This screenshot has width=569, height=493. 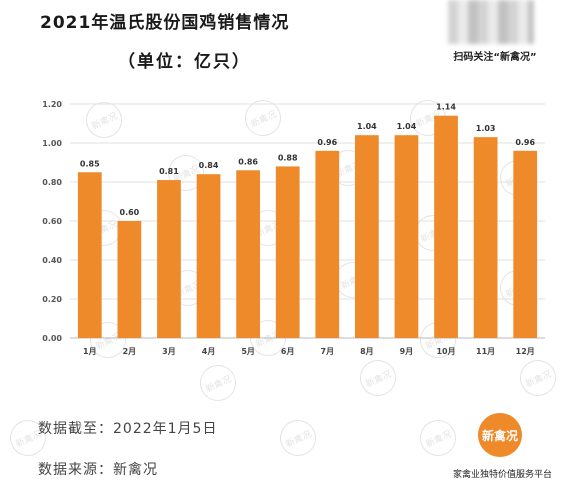 I want to click on chart-title: 2021年温氏股份国鸡销售情况, so click(x=165, y=23).